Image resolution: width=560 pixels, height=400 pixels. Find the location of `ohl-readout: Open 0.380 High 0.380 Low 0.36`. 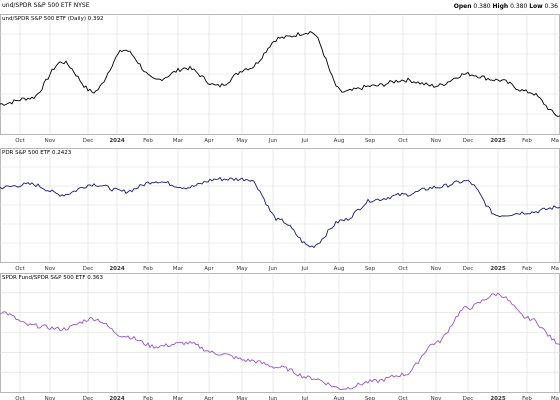

ohl-readout: Open 0.380 High 0.380 Low 0.36 is located at coordinates (506, 7).